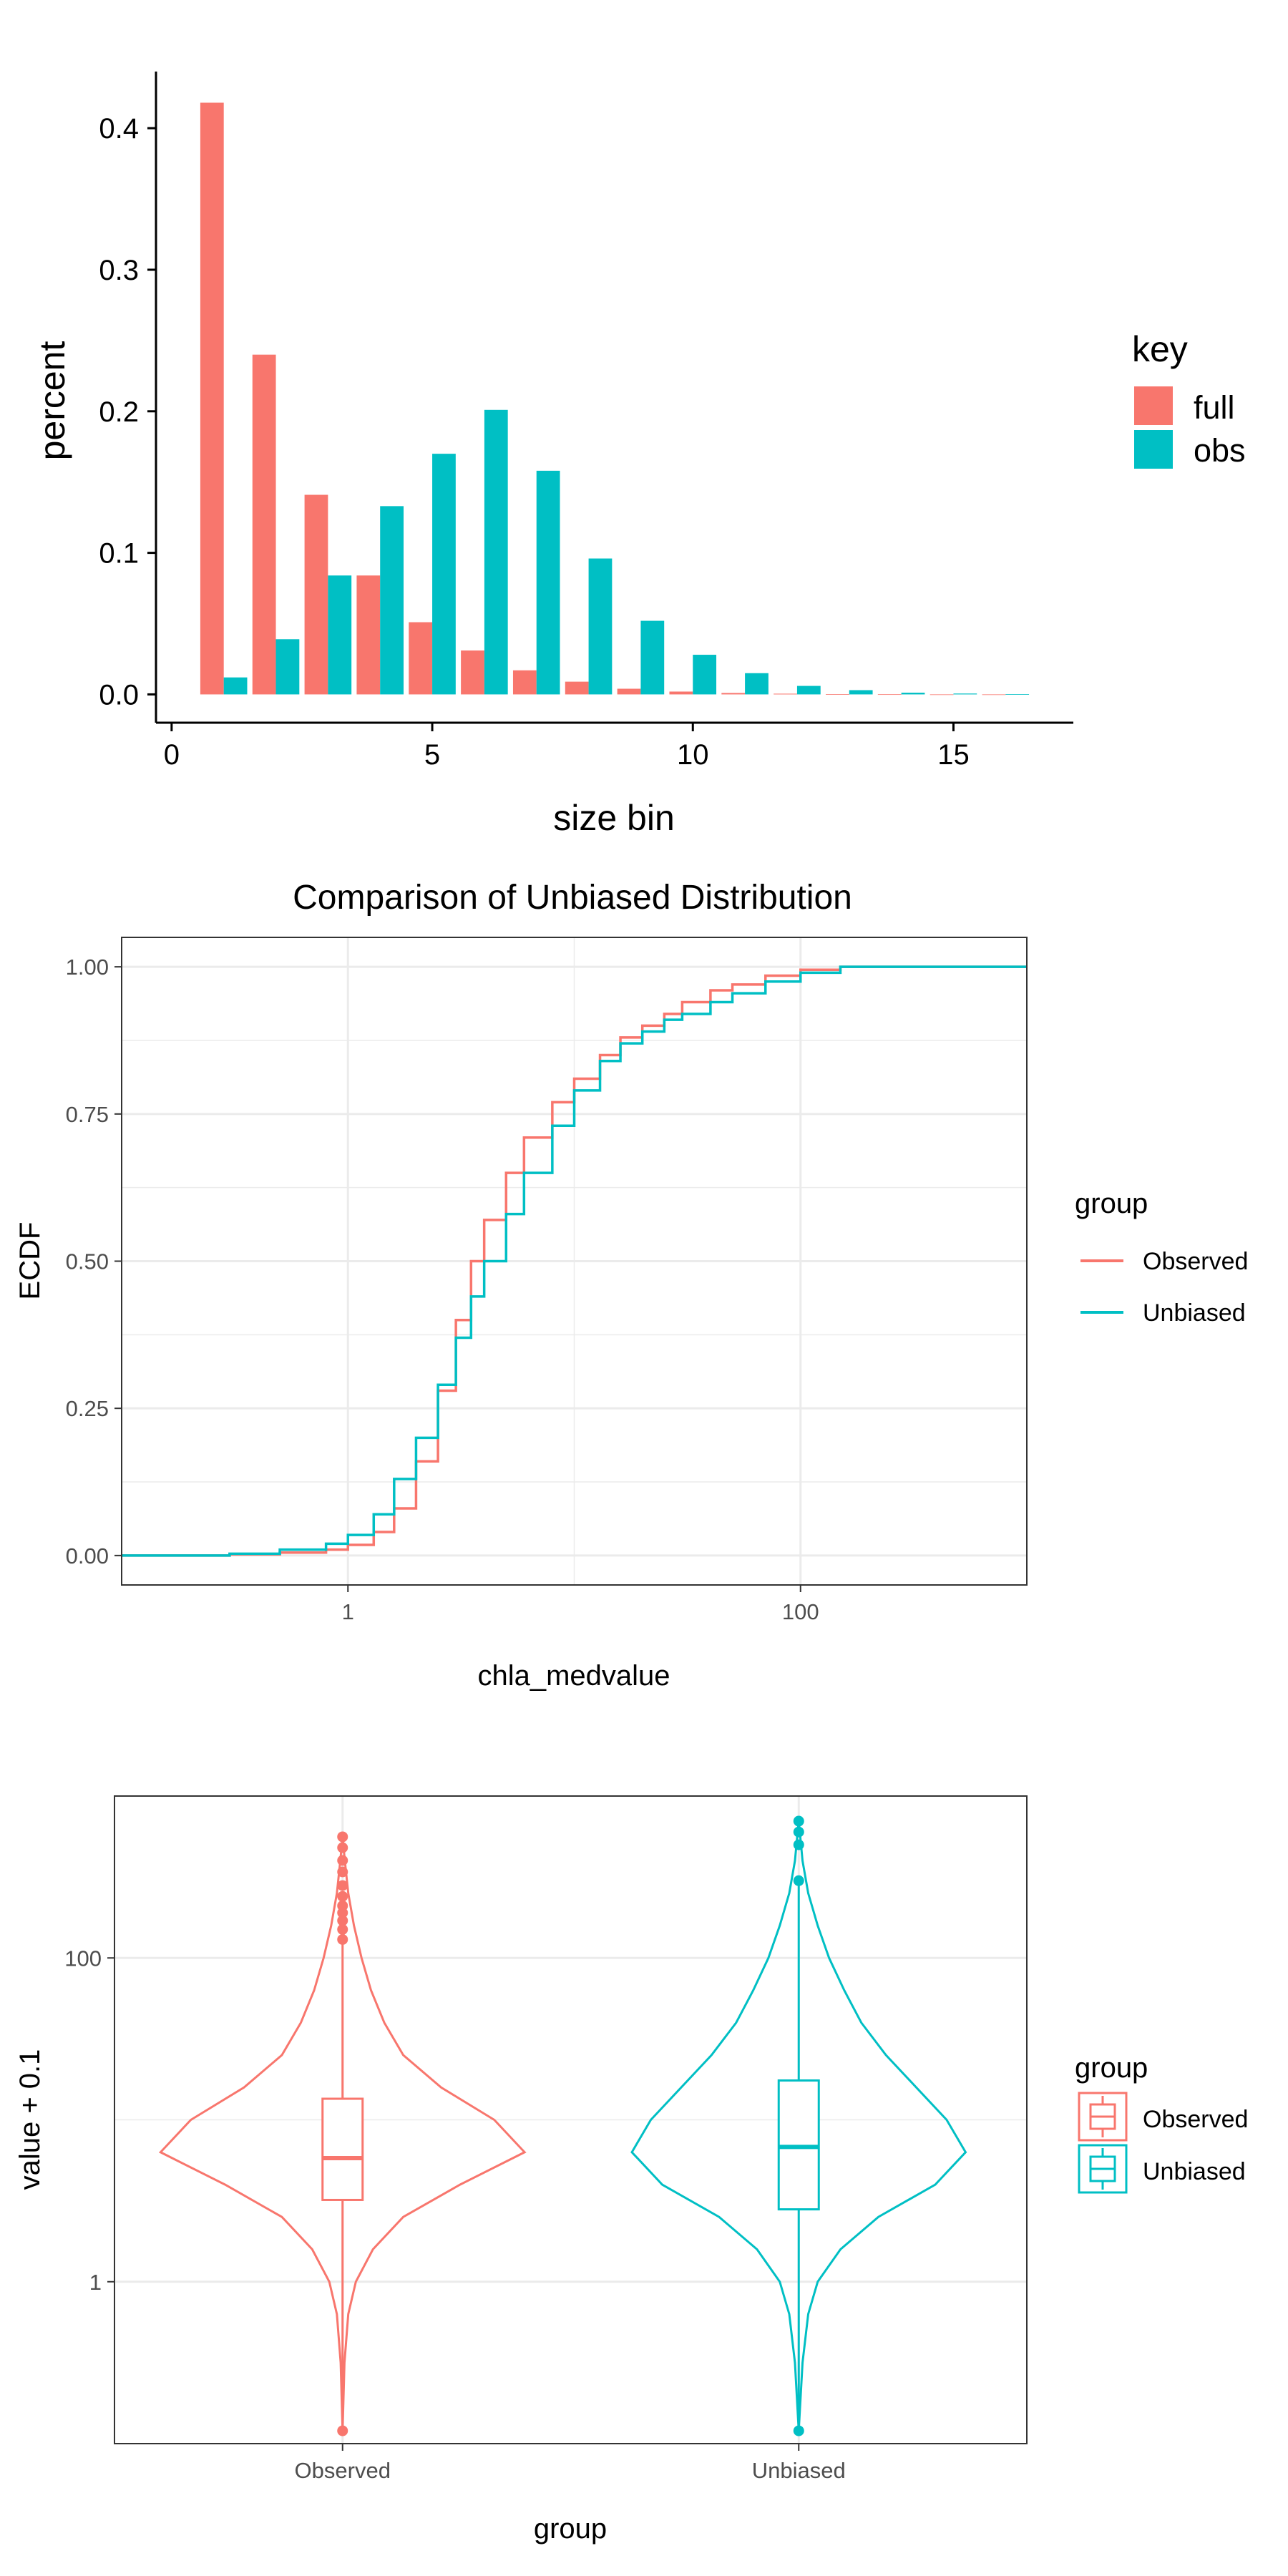 The image size is (1288, 2576). Describe the element at coordinates (348, 1611) in the screenshot. I see `x-tick-label: 1` at that location.